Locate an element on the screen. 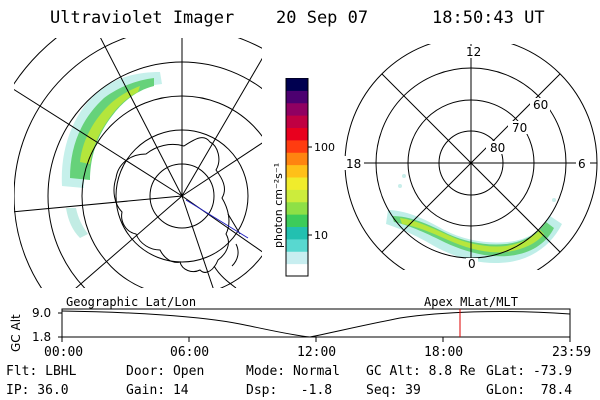  lat-label-80: 80 is located at coordinates (497, 148).